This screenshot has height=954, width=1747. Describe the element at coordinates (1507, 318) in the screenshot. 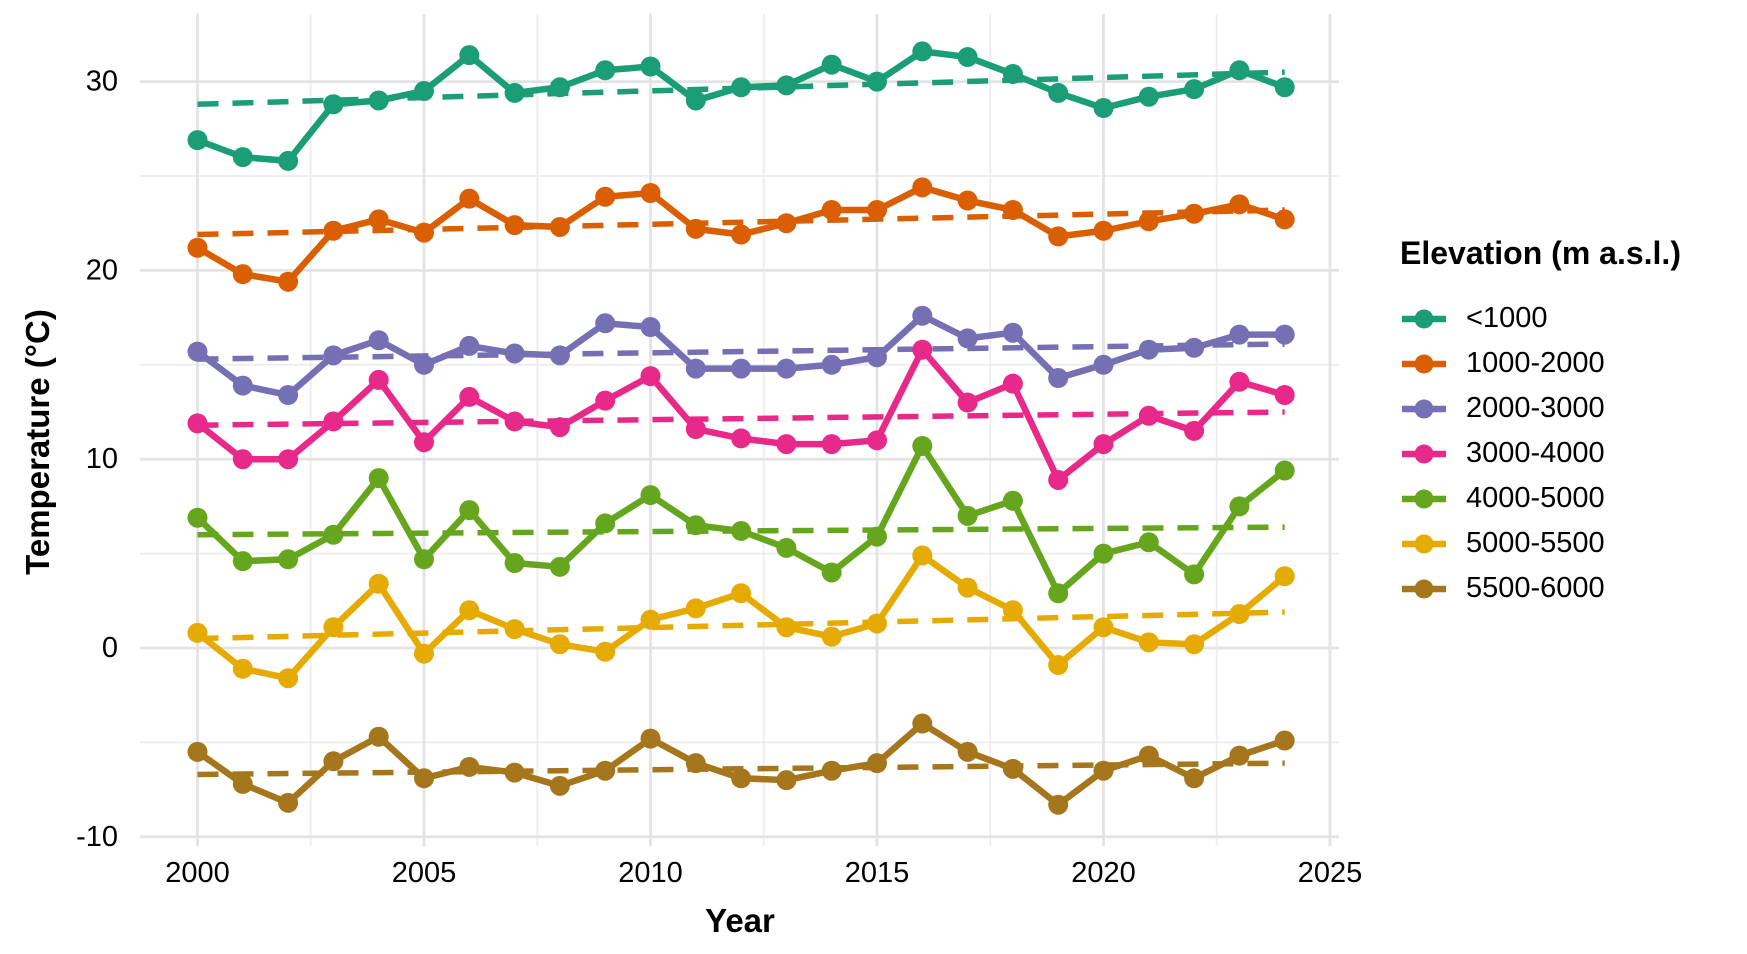

I see `legend-item-label: <1000` at that location.